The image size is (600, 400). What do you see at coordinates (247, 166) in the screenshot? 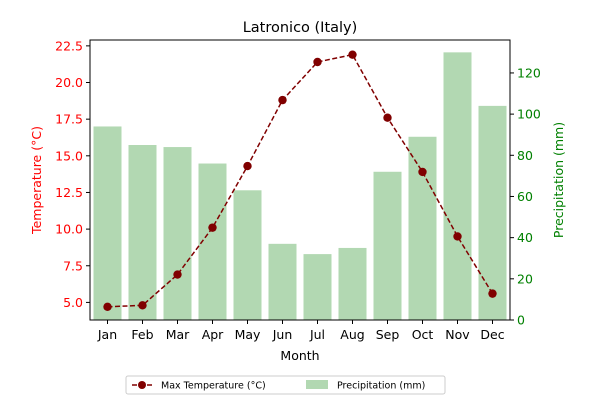
I see `temperature-point-may` at bounding box center [247, 166].